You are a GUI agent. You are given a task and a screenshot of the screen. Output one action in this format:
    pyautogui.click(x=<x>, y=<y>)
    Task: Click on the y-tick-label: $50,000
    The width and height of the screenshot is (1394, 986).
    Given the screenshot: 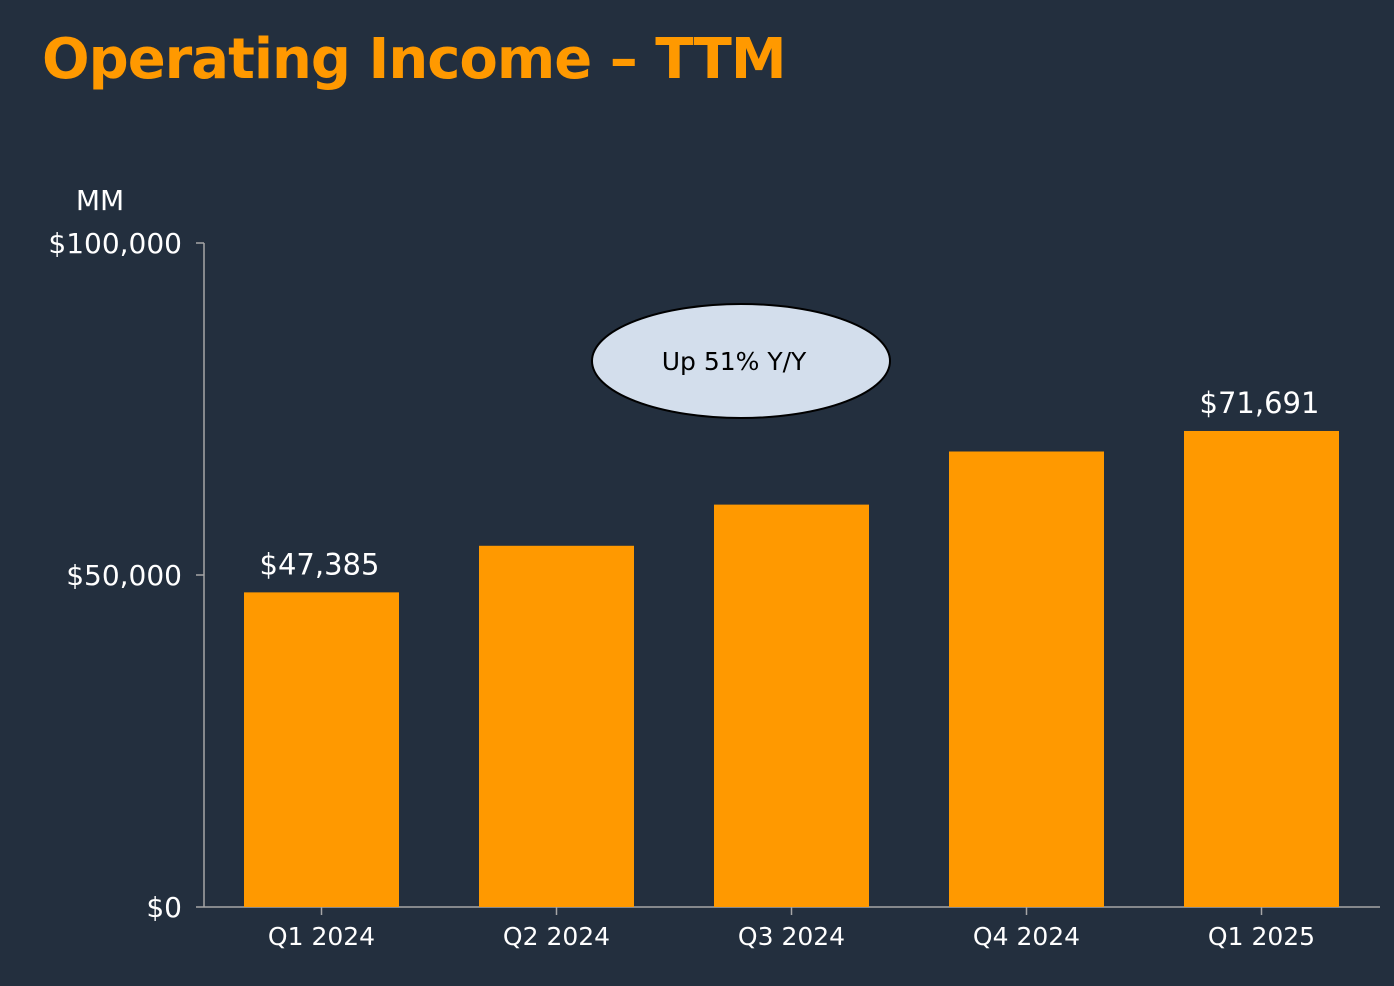 What is the action you would take?
    pyautogui.click(x=124, y=575)
    